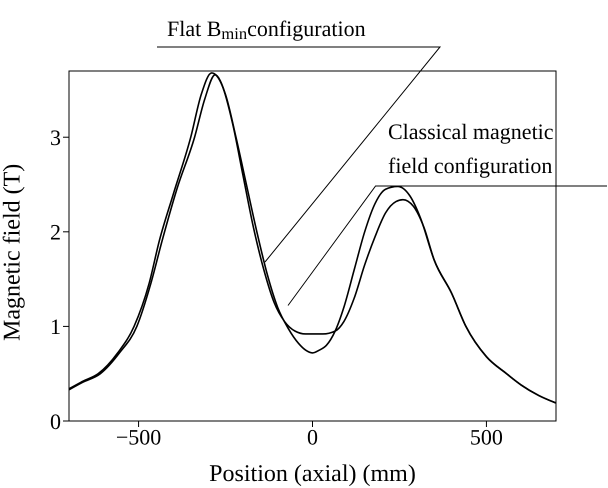 The width and height of the screenshot is (608, 488). What do you see at coordinates (266, 30) in the screenshot?
I see `text: Flat B$_{min}$configuration` at bounding box center [266, 30].